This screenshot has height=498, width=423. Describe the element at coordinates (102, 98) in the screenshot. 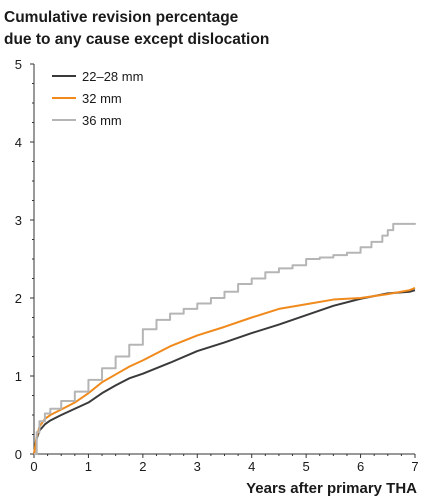

I see `legend-label-1: 32 mm` at that location.